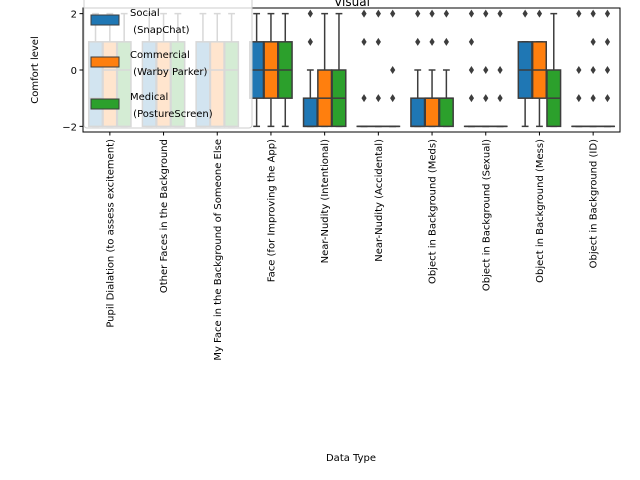 The width and height of the screenshot is (640, 480). What do you see at coordinates (352, 4) in the screenshot?
I see `chart-title: Visual` at bounding box center [352, 4].